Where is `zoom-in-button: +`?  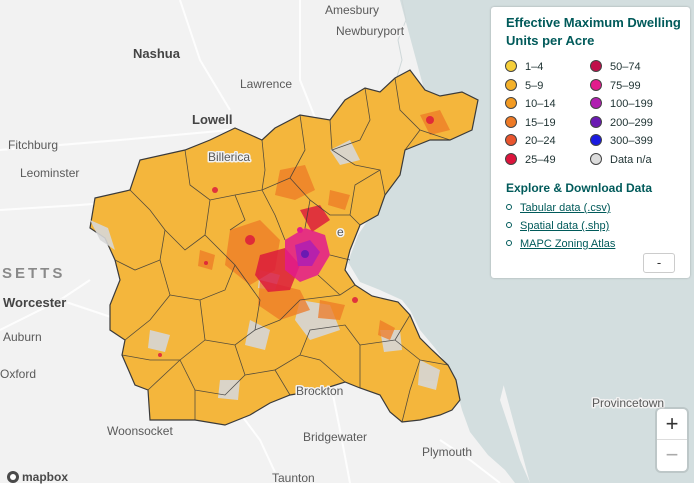 zoom-in-button: + is located at coordinates (672, 424).